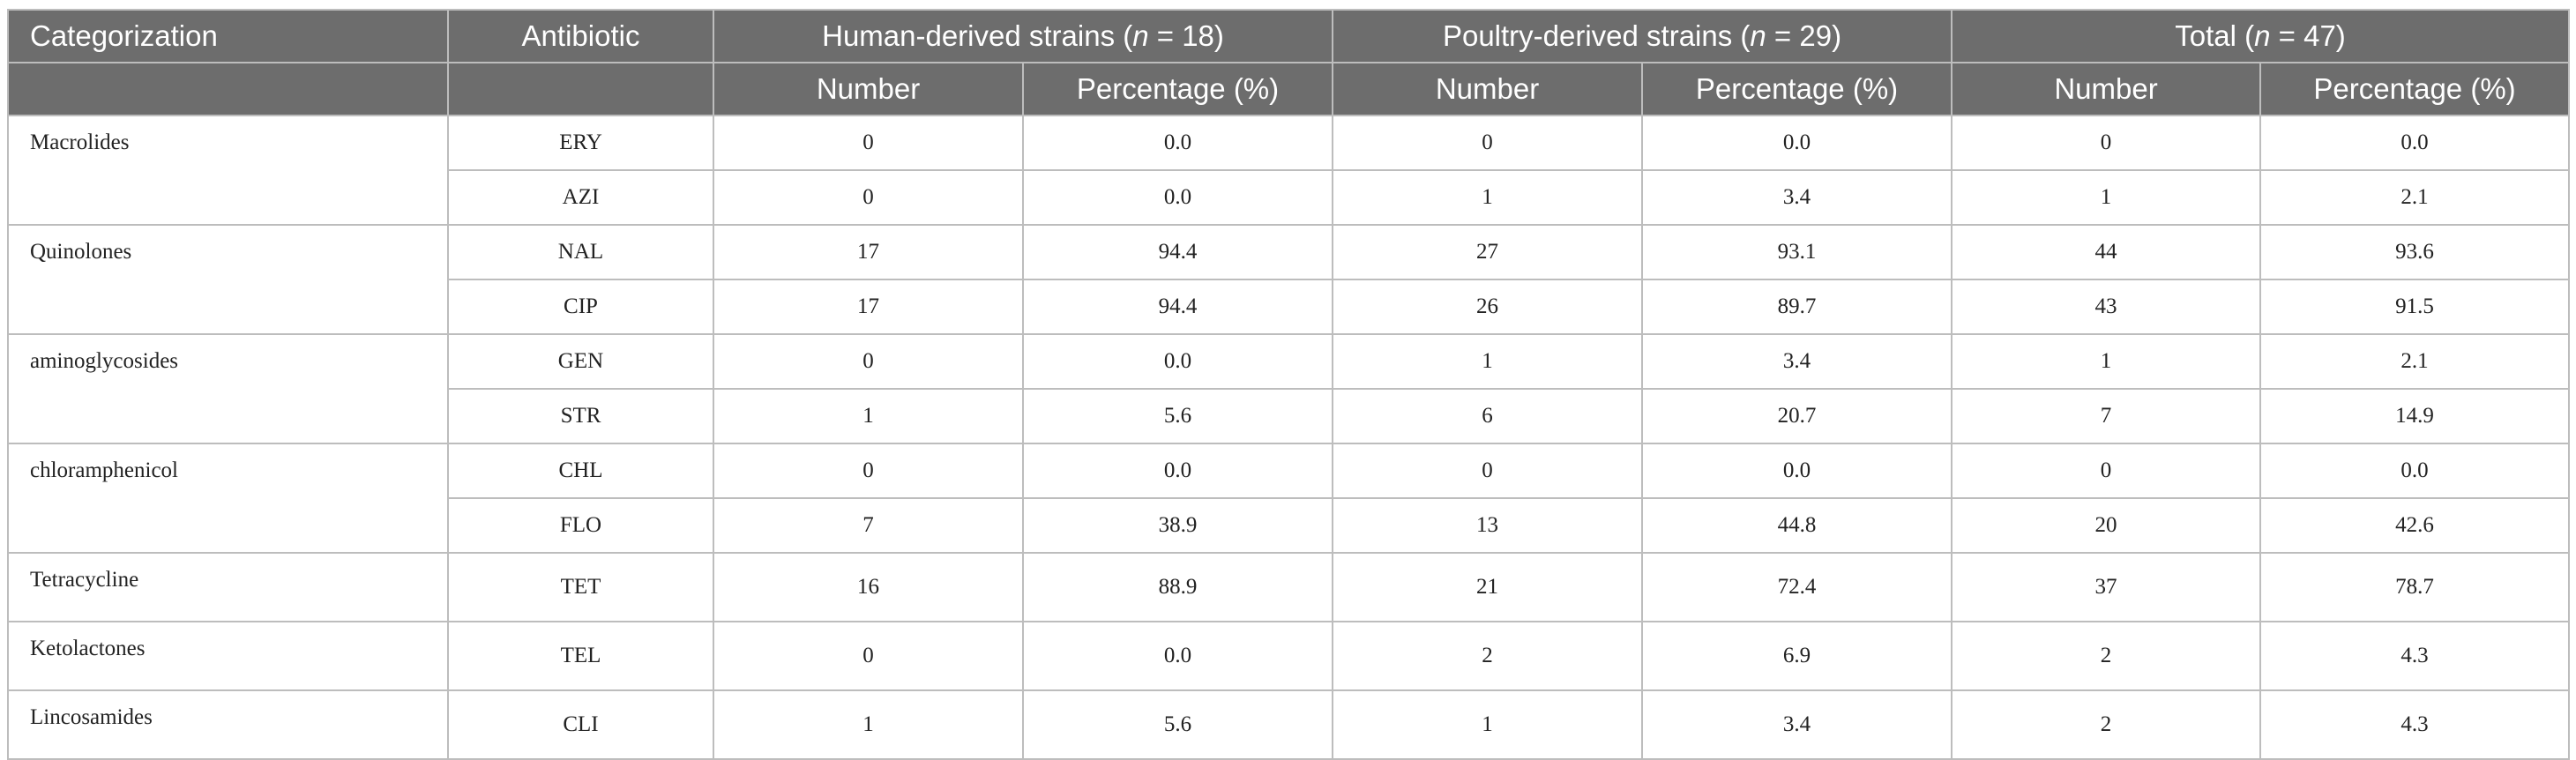  What do you see at coordinates (580, 587) in the screenshot?
I see `antibiotic-cell: TET` at bounding box center [580, 587].